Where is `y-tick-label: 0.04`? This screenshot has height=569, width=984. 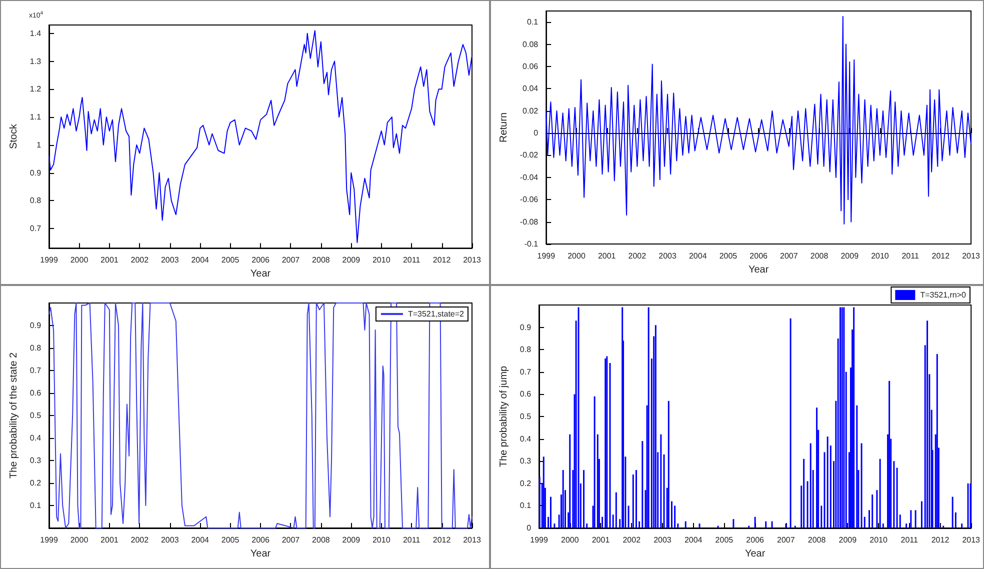
y-tick-label: 0.04 is located at coordinates (530, 89).